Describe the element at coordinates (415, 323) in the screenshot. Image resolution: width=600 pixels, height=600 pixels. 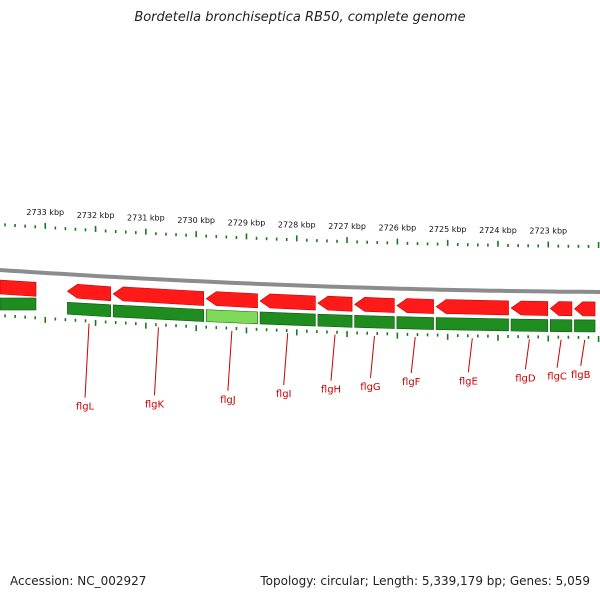
I see `gene-shadow-flgF` at that location.